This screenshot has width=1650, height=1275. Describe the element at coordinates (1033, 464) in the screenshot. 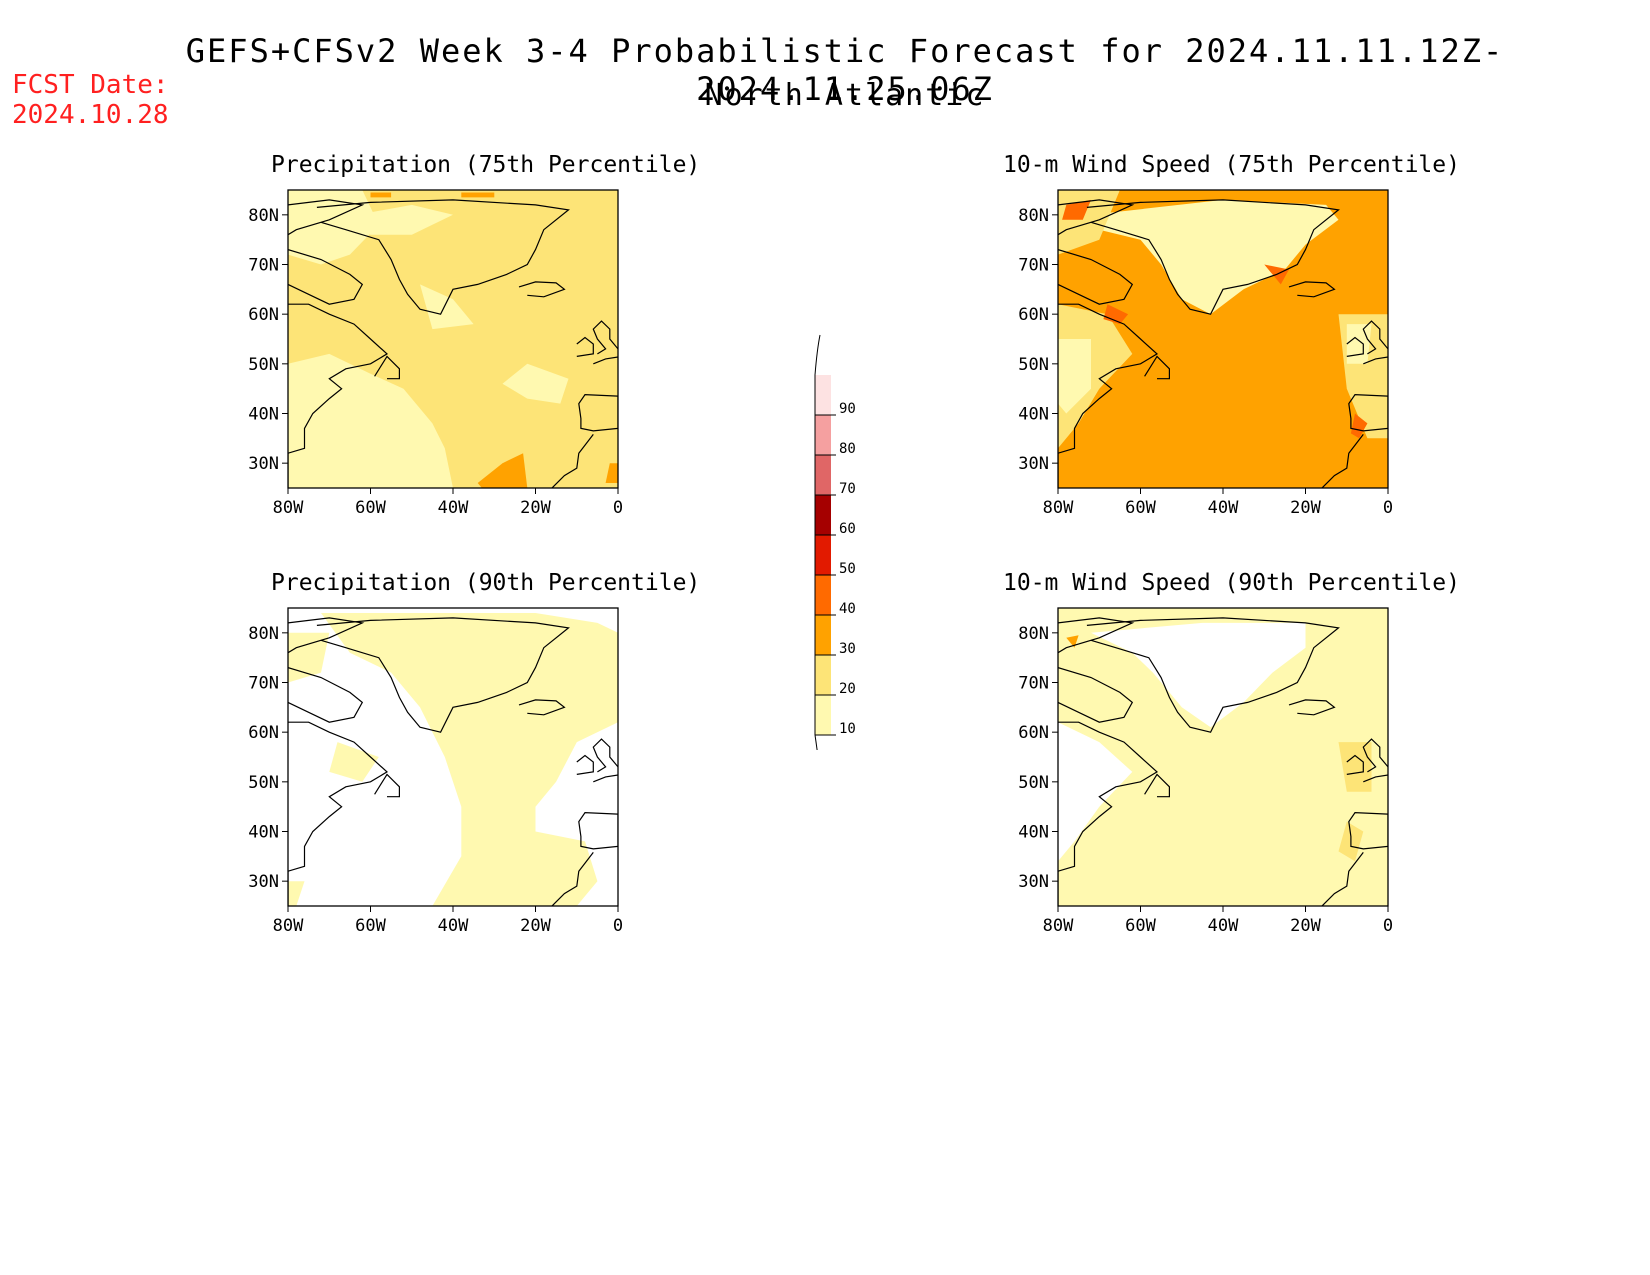

I see `lat-label: 30N` at that location.